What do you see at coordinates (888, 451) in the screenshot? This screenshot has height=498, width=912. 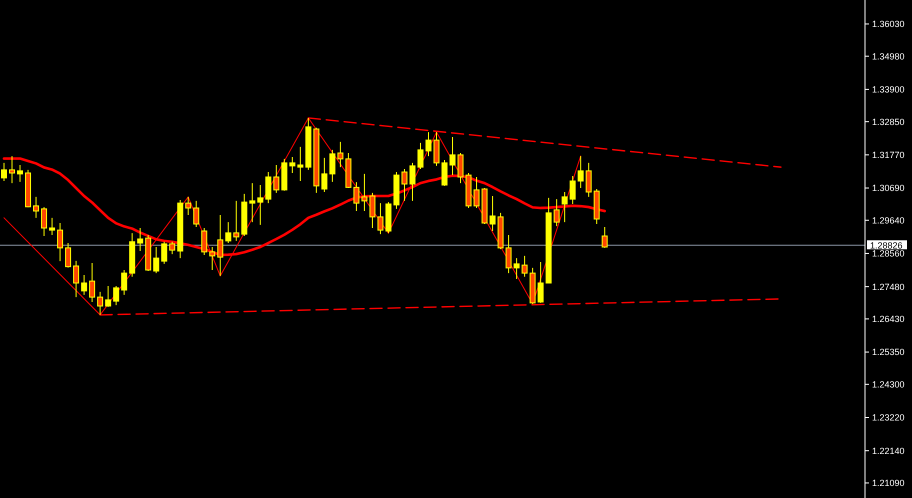 I see `y-tick-label: 1.22140` at bounding box center [888, 451].